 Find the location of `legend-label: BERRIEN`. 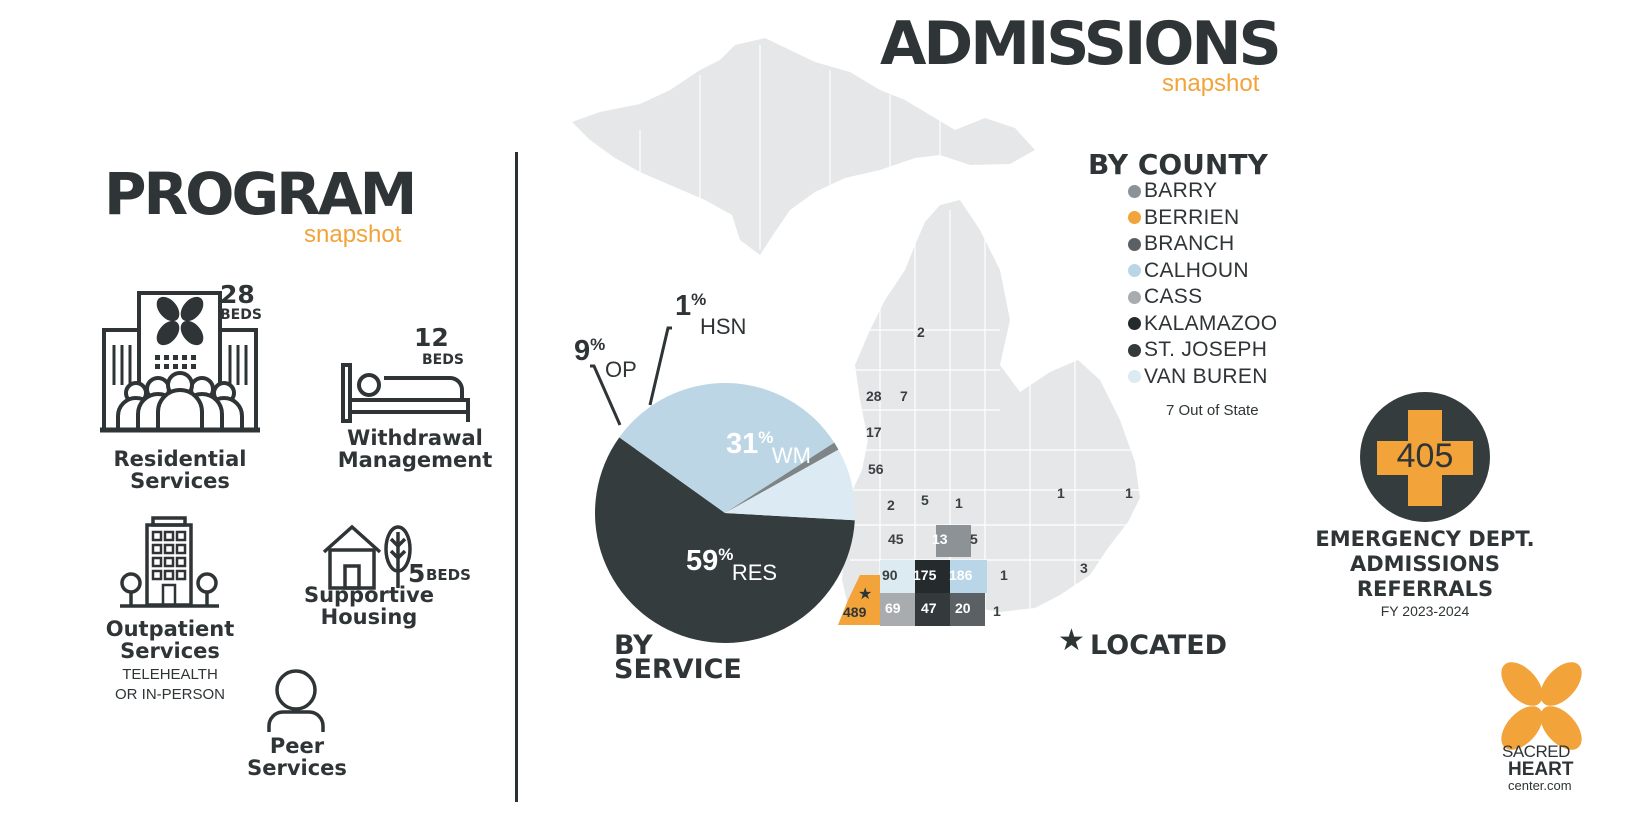

legend-label: BERRIEN is located at coordinates (1192, 217).